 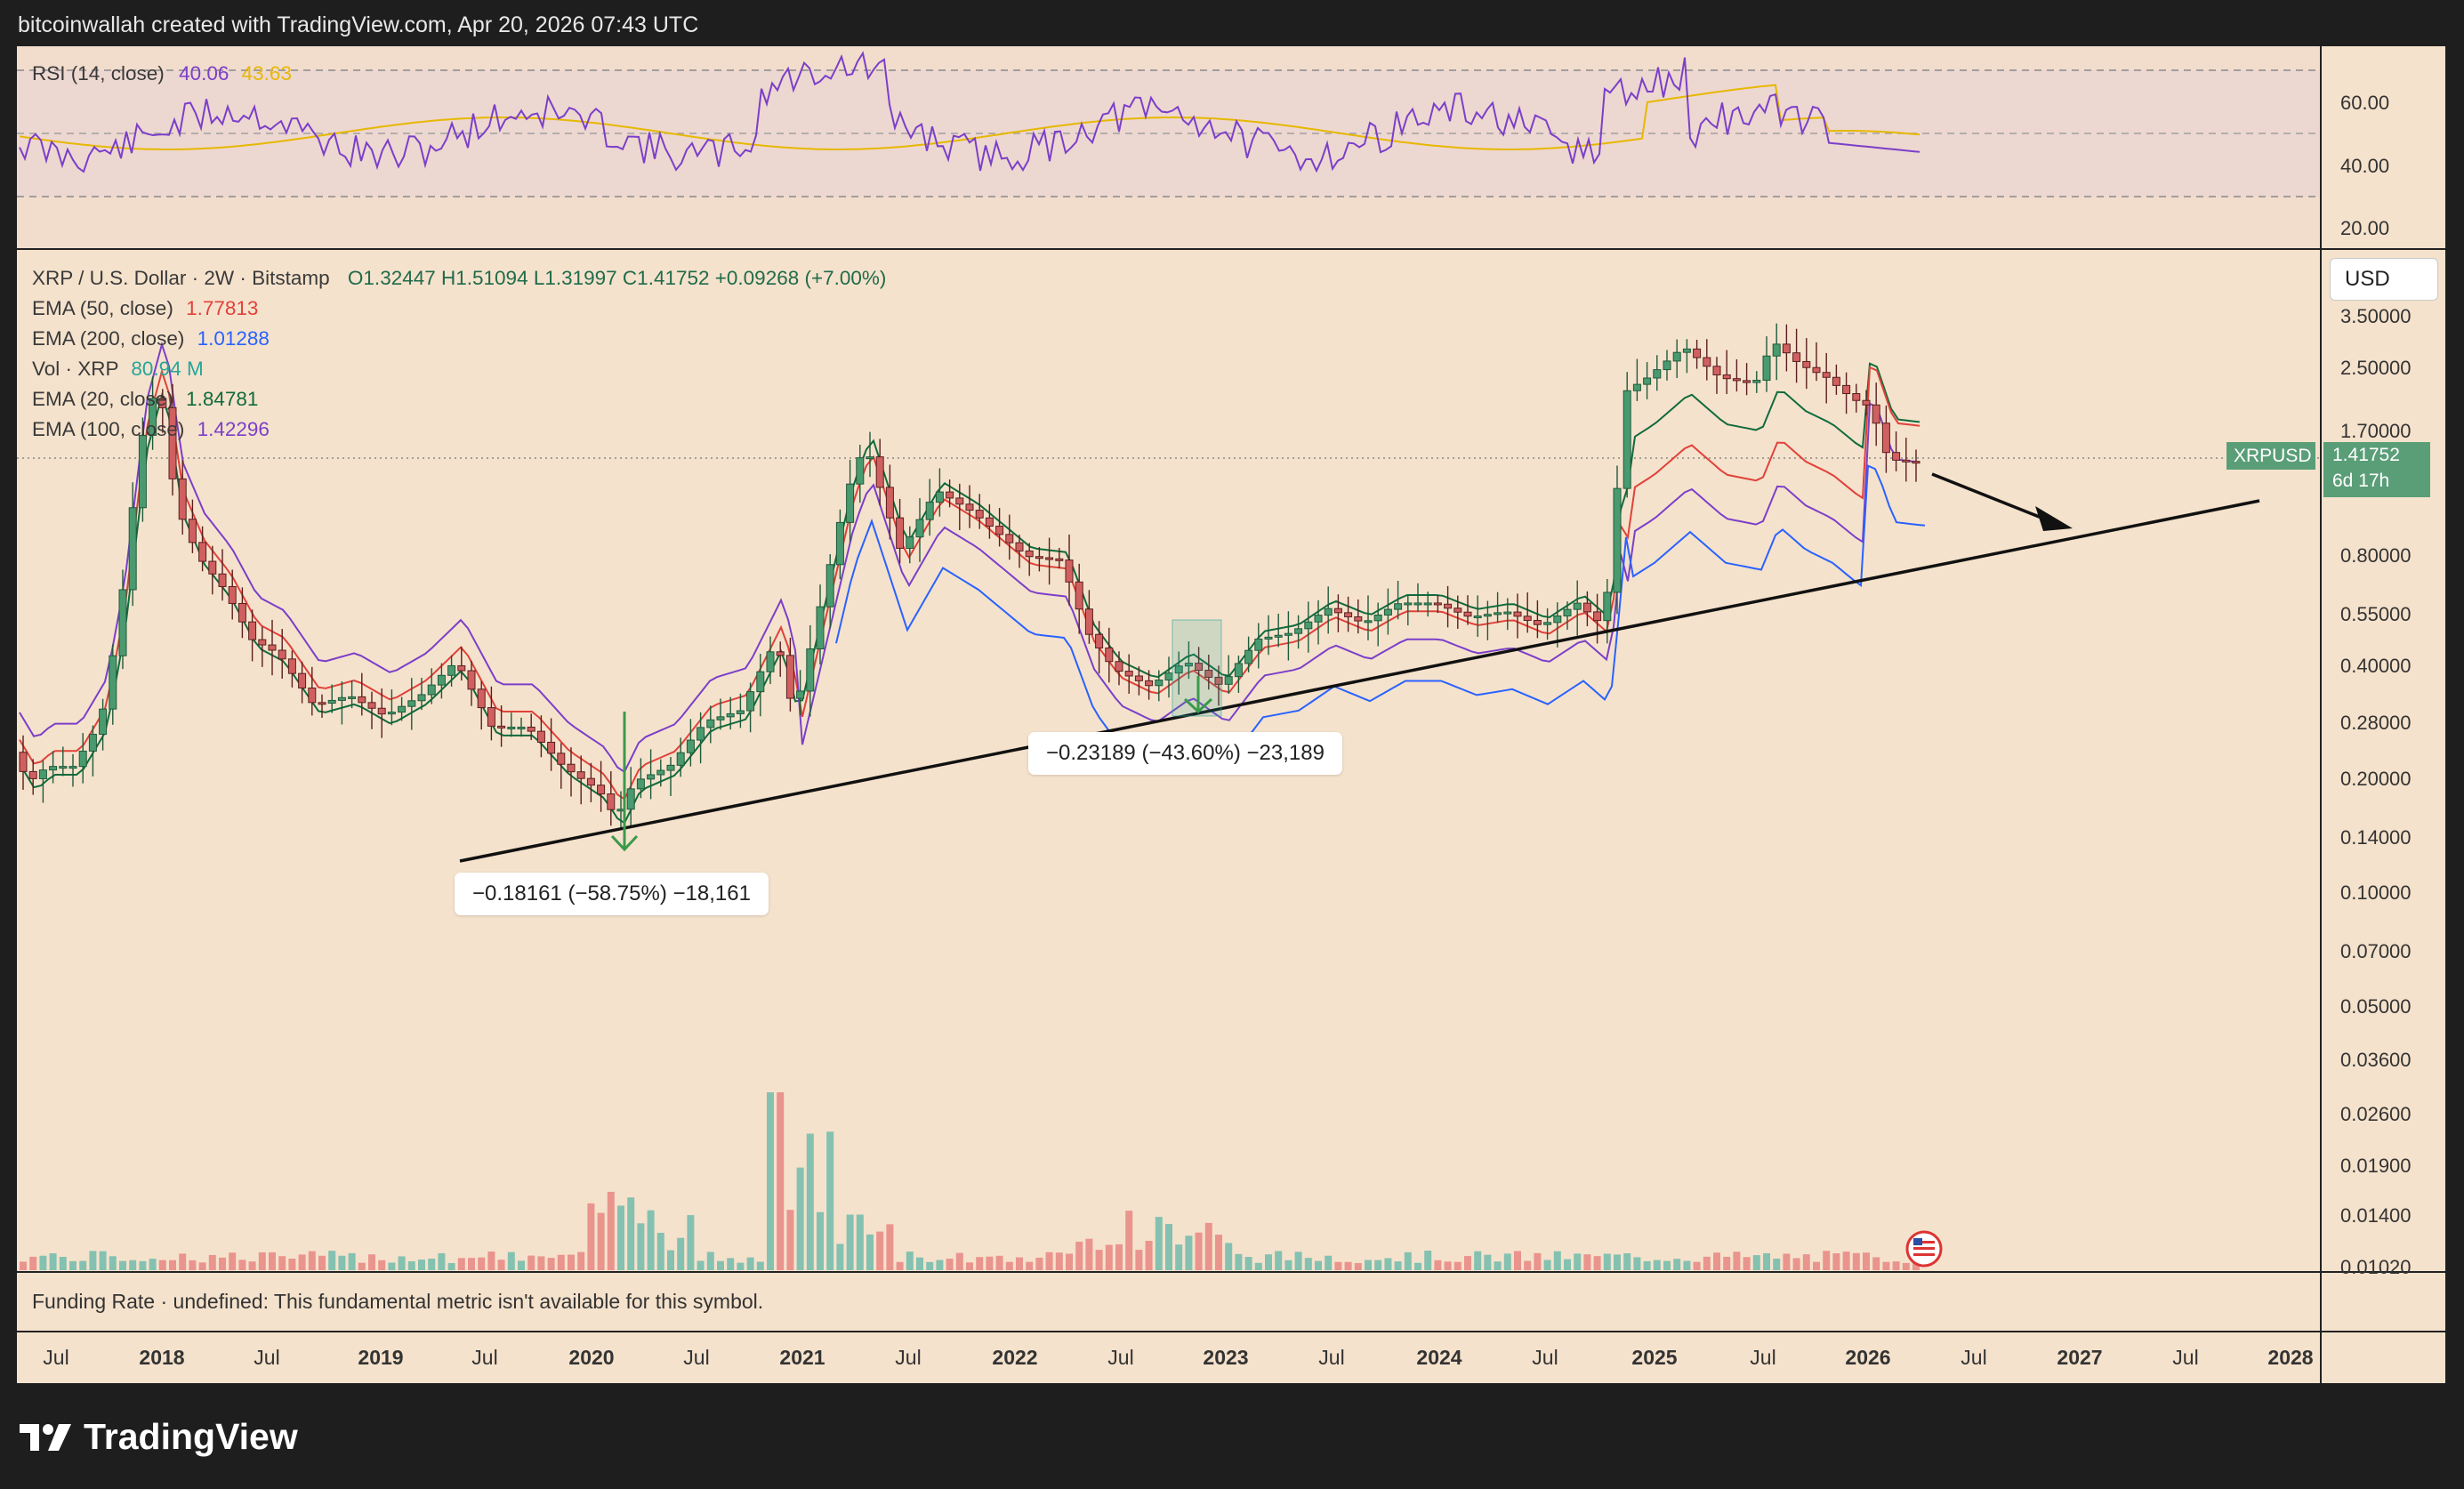 What do you see at coordinates (151, 338) in the screenshot?
I see `ema200-legend: EMA (200, close) 1.01288` at bounding box center [151, 338].